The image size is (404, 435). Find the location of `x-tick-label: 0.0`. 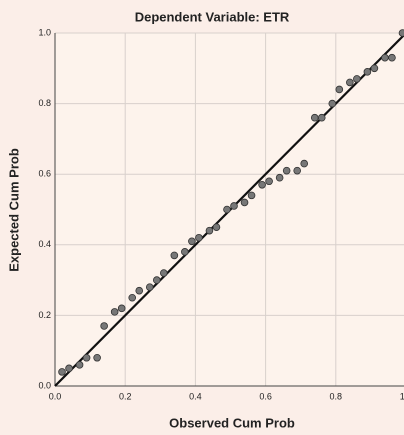

x-tick-label: 0.0 is located at coordinates (55, 396).